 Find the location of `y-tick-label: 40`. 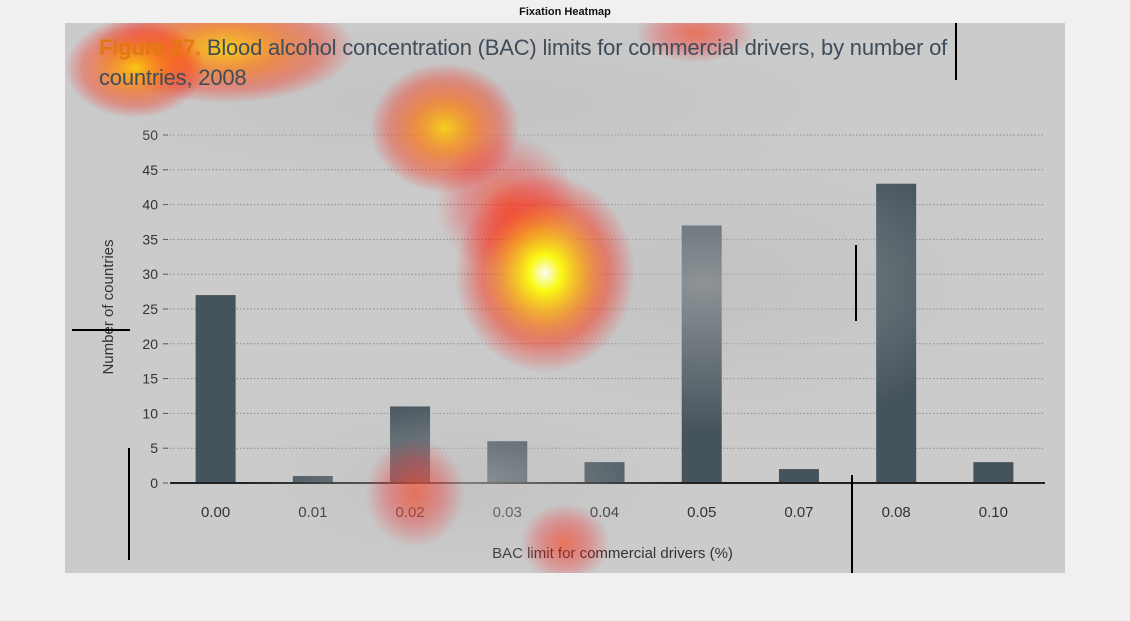

y-tick-label: 40 is located at coordinates (150, 205).